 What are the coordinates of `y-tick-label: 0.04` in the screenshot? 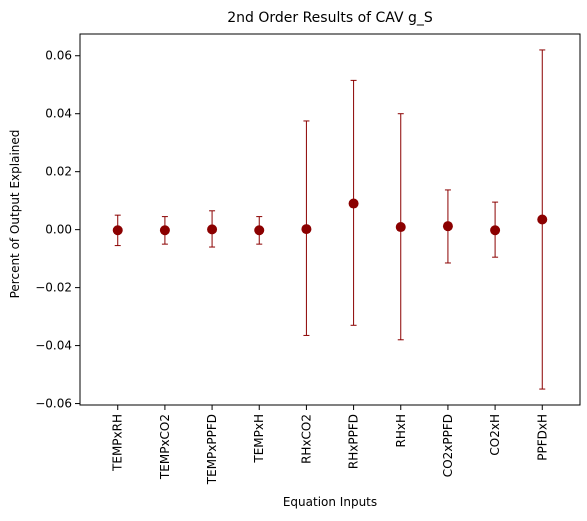 It's located at (58, 114).